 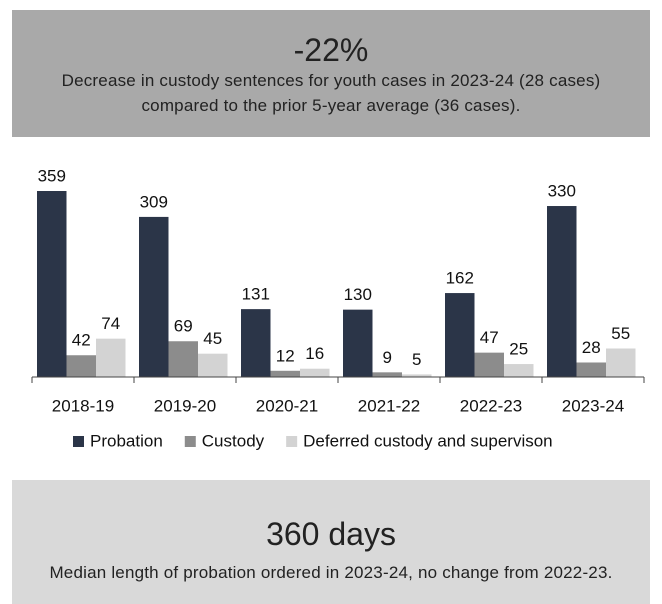 What do you see at coordinates (185, 405) in the screenshot?
I see `x-tick-label: 2019-20` at bounding box center [185, 405].